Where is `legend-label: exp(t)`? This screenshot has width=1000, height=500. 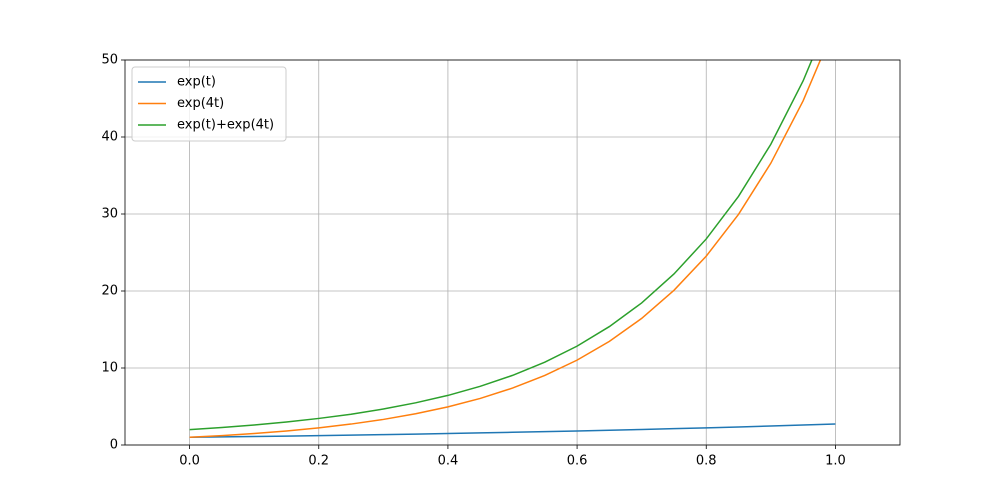
legend-label: exp(t) is located at coordinates (196, 82).